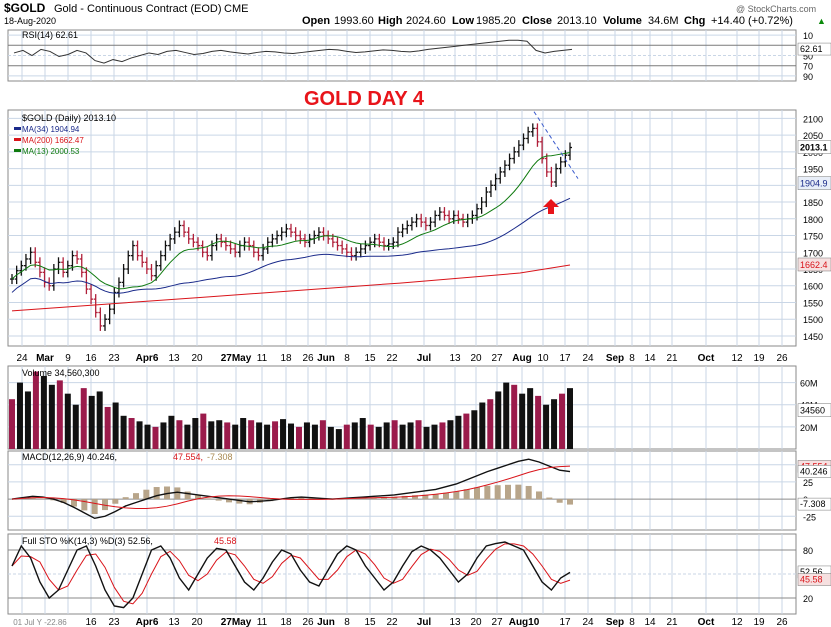 The height and width of the screenshot is (627, 831). What do you see at coordinates (291, 221) in the screenshot?
I see `ma13-line` at bounding box center [291, 221].